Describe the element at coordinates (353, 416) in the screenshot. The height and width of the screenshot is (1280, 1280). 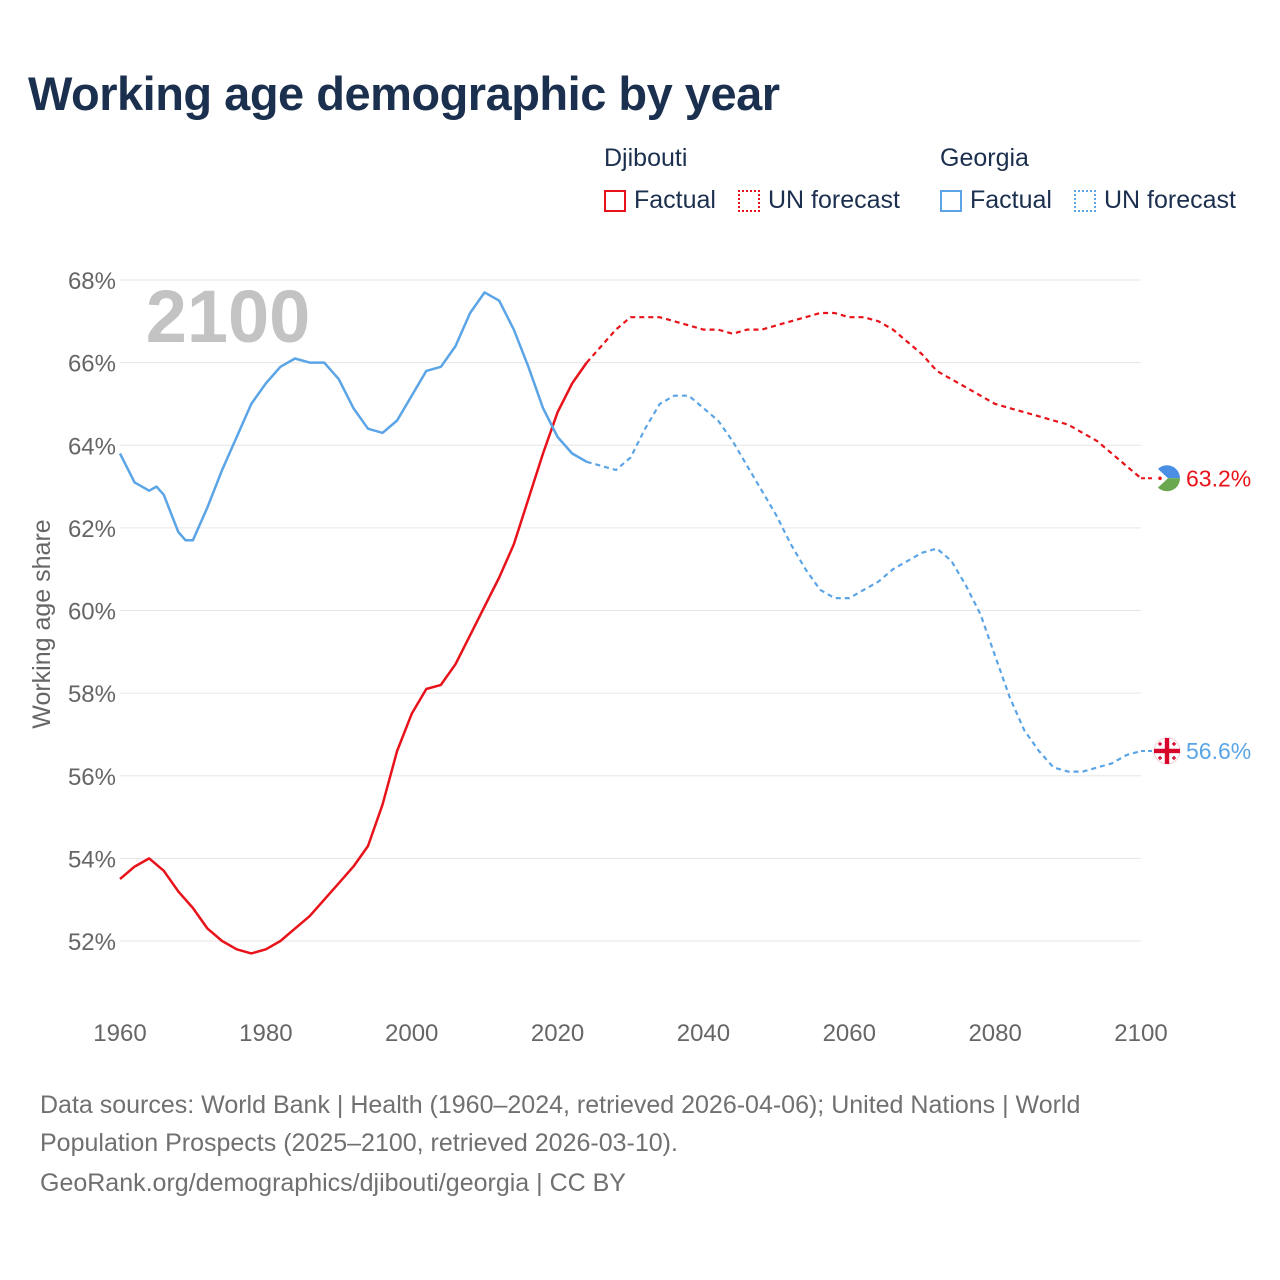
I see `series-line-georgia-factual` at that location.